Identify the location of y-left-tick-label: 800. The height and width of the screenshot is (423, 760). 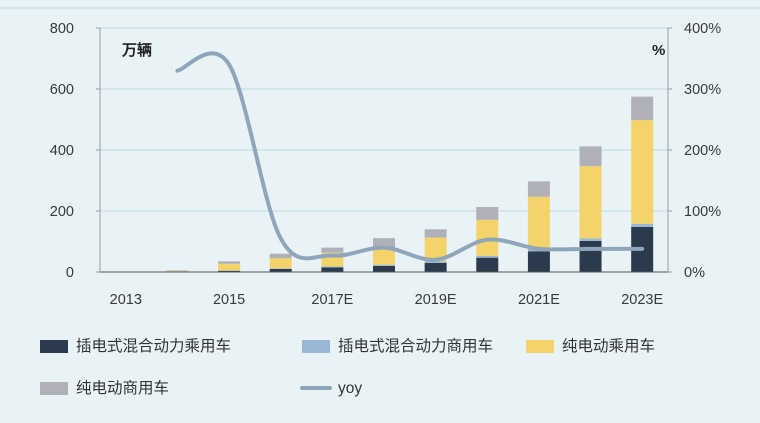
(62, 29).